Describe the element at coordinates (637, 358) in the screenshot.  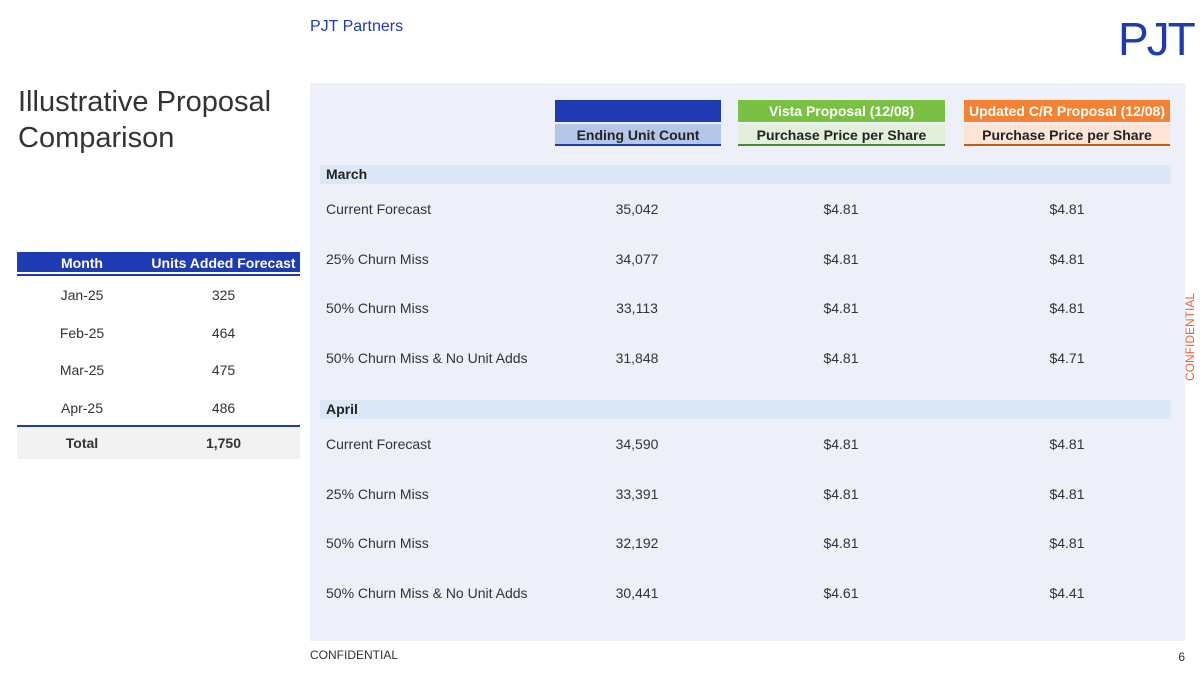
I see `row-value: 31,848` at that location.